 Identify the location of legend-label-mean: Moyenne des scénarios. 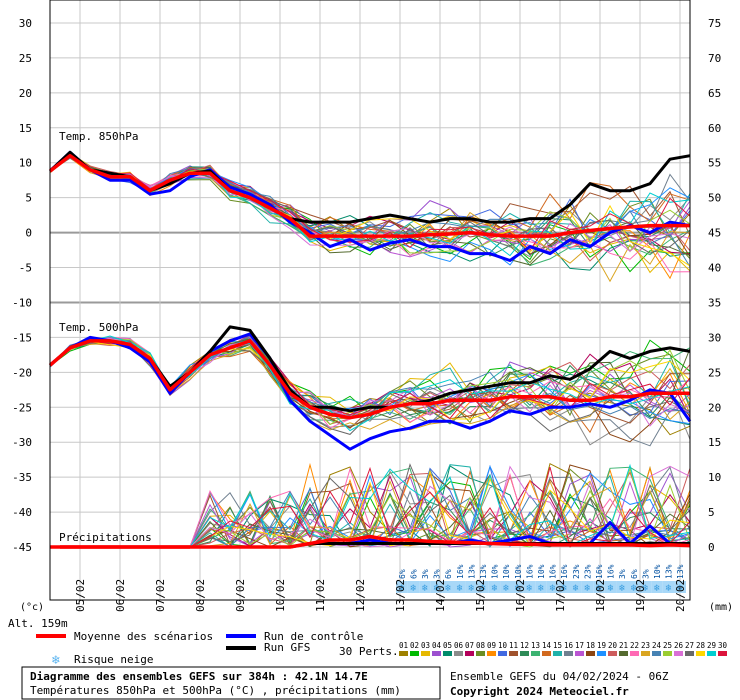
(143, 636).